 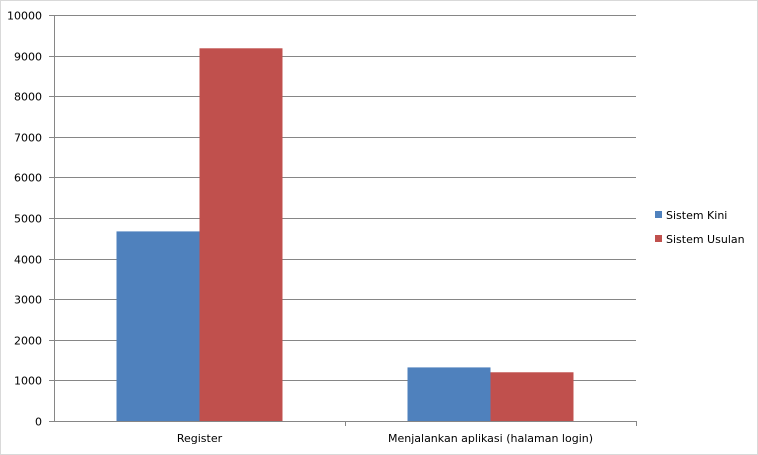 What do you see at coordinates (28, 97) in the screenshot?
I see `y-tick-label: 8000` at bounding box center [28, 97].